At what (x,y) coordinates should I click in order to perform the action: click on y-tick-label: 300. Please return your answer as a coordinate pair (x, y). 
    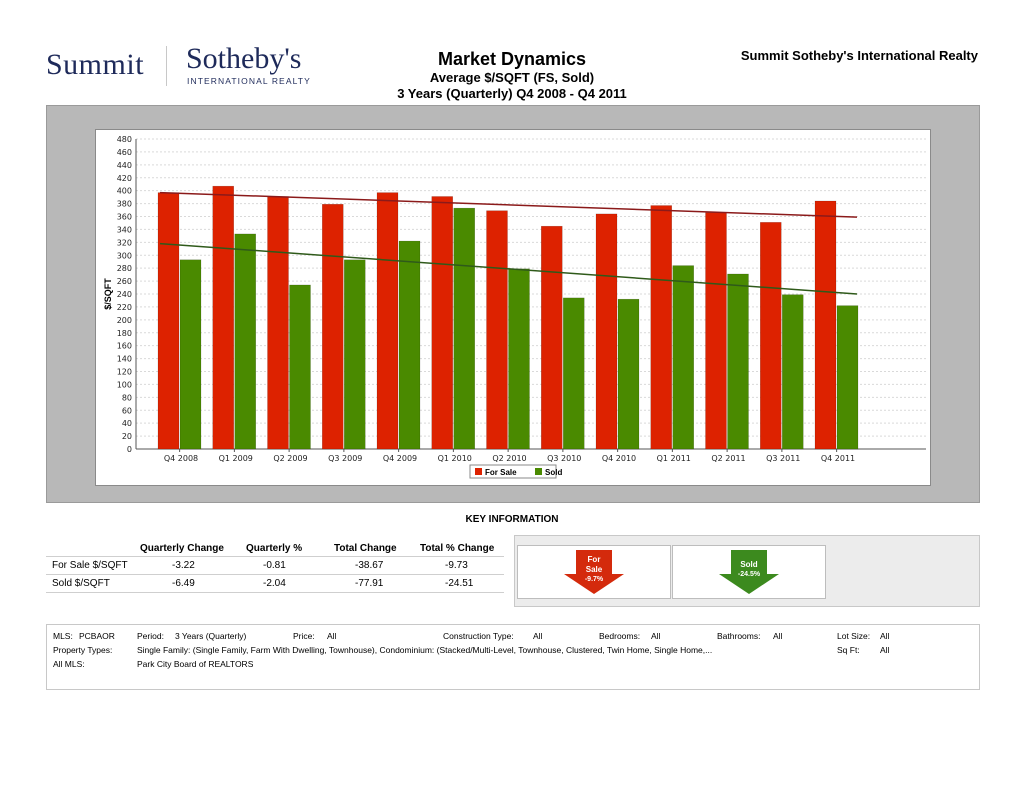
    Looking at the image, I should click on (124, 255).